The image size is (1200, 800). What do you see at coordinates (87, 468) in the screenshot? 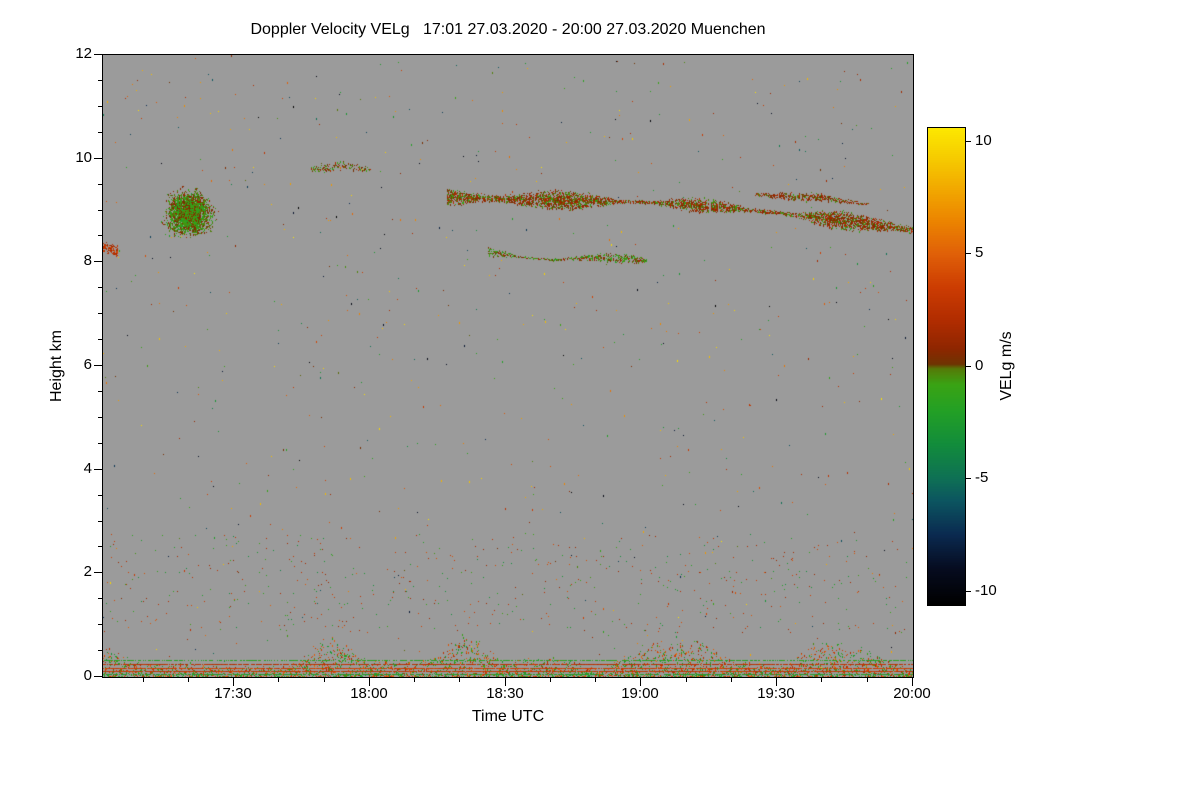
I see `y-tick-label: 4` at bounding box center [87, 468].